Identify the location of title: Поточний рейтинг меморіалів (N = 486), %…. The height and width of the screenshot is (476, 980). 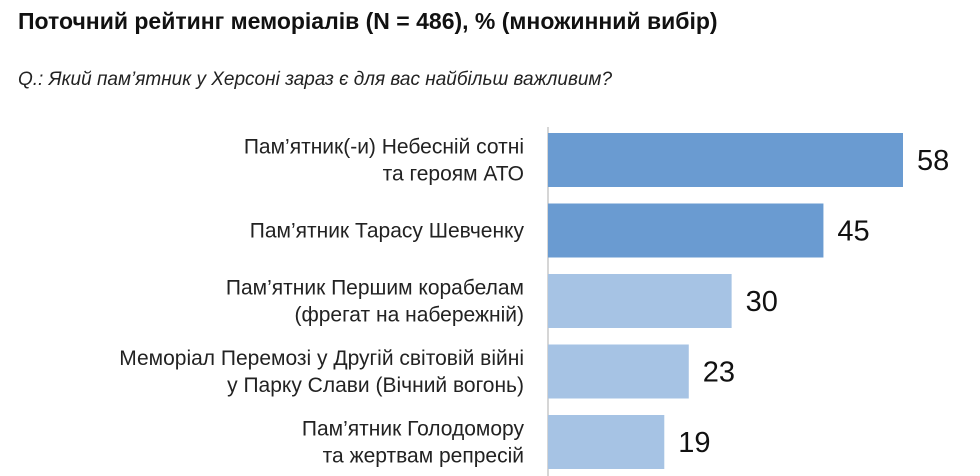
(368, 21).